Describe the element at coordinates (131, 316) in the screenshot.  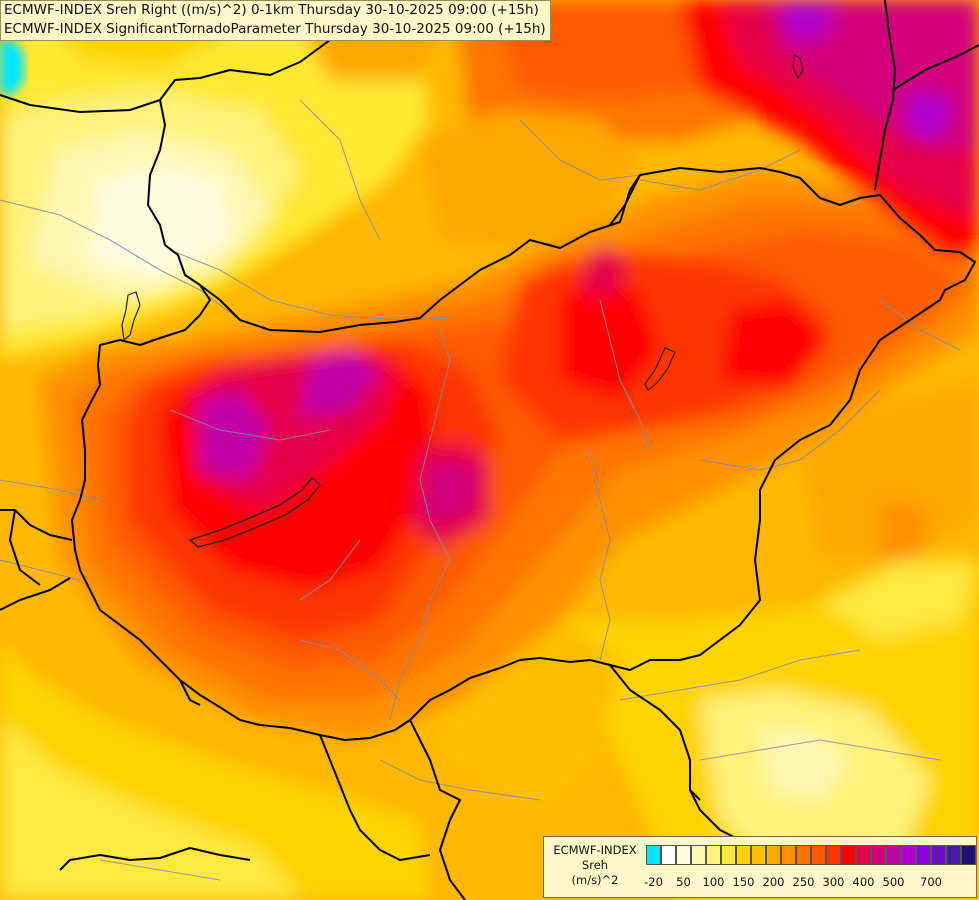
I see `lake-neusiedl` at that location.